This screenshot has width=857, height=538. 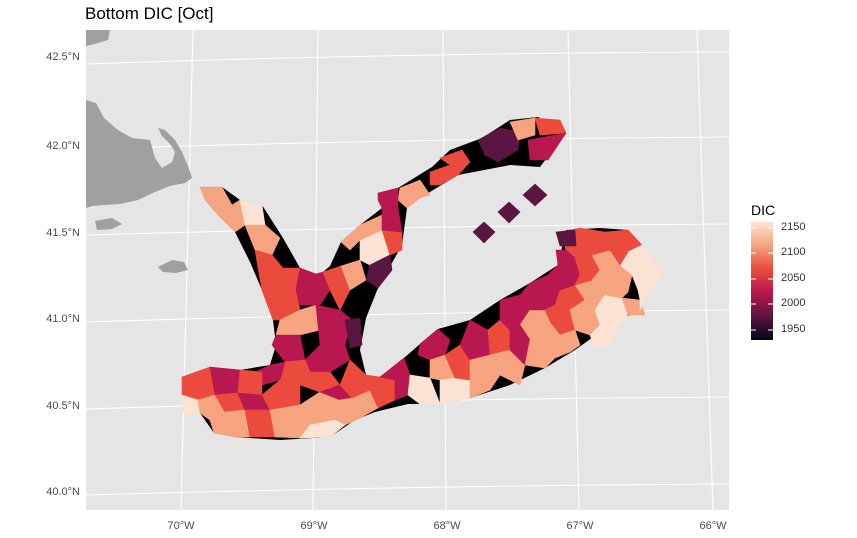 What do you see at coordinates (63, 146) in the screenshot?
I see `lat-tick-label: 42.0°N` at bounding box center [63, 146].